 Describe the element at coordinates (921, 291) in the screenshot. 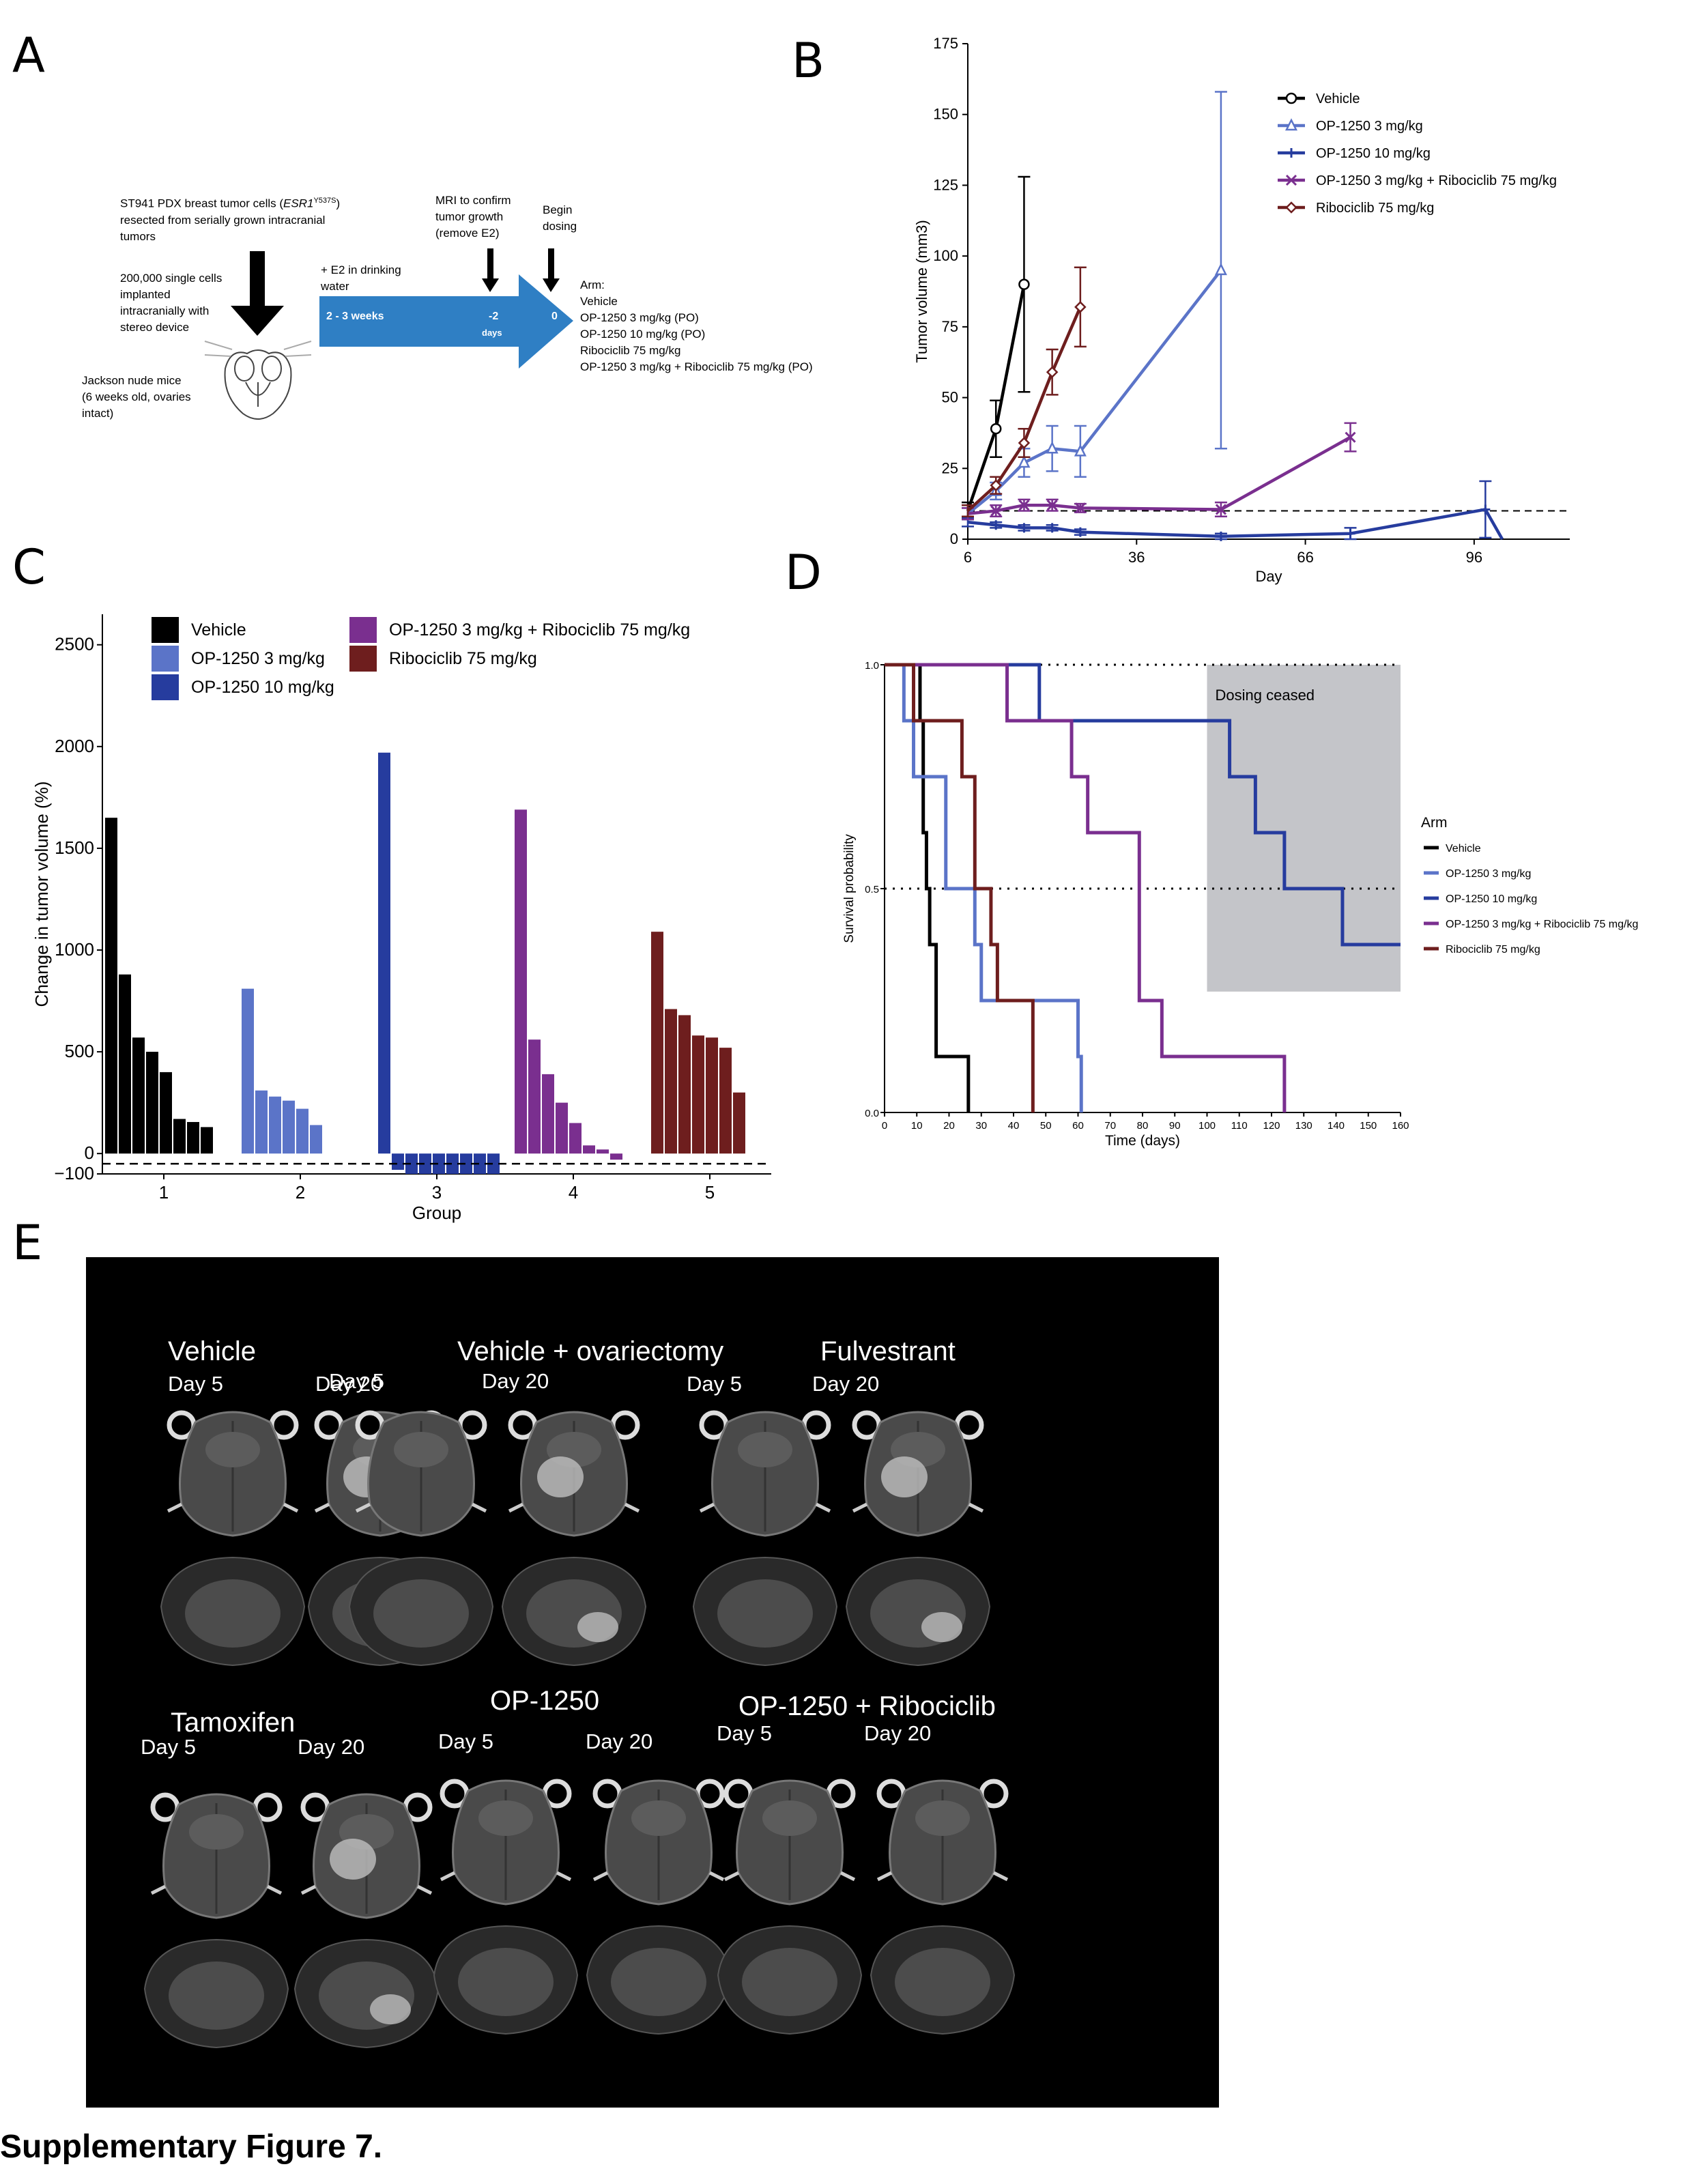

I see `b-y-axis-label: Tumor volume (mm3)` at that location.